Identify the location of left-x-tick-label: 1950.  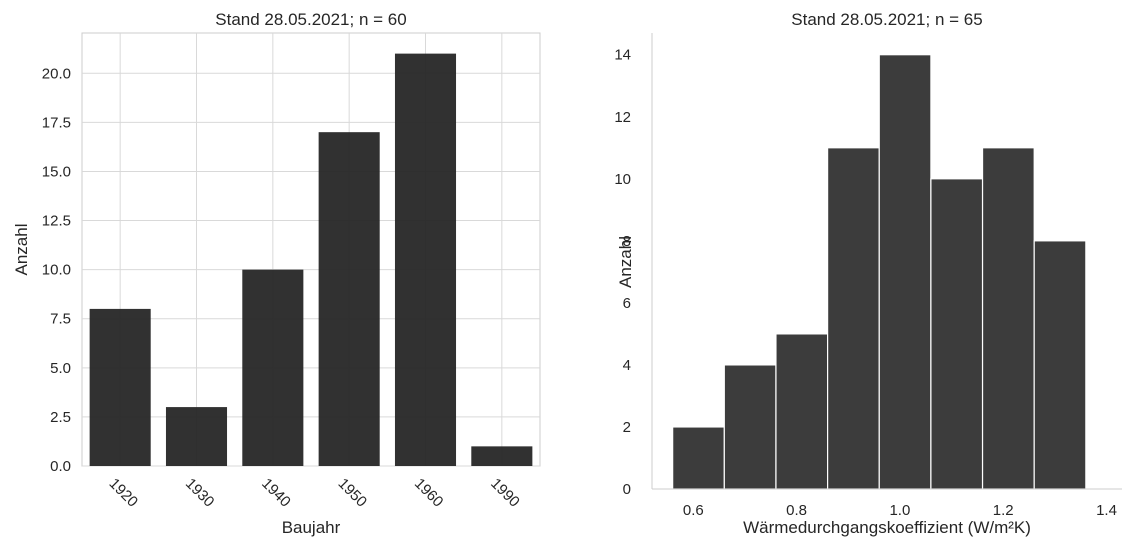
(353, 493).